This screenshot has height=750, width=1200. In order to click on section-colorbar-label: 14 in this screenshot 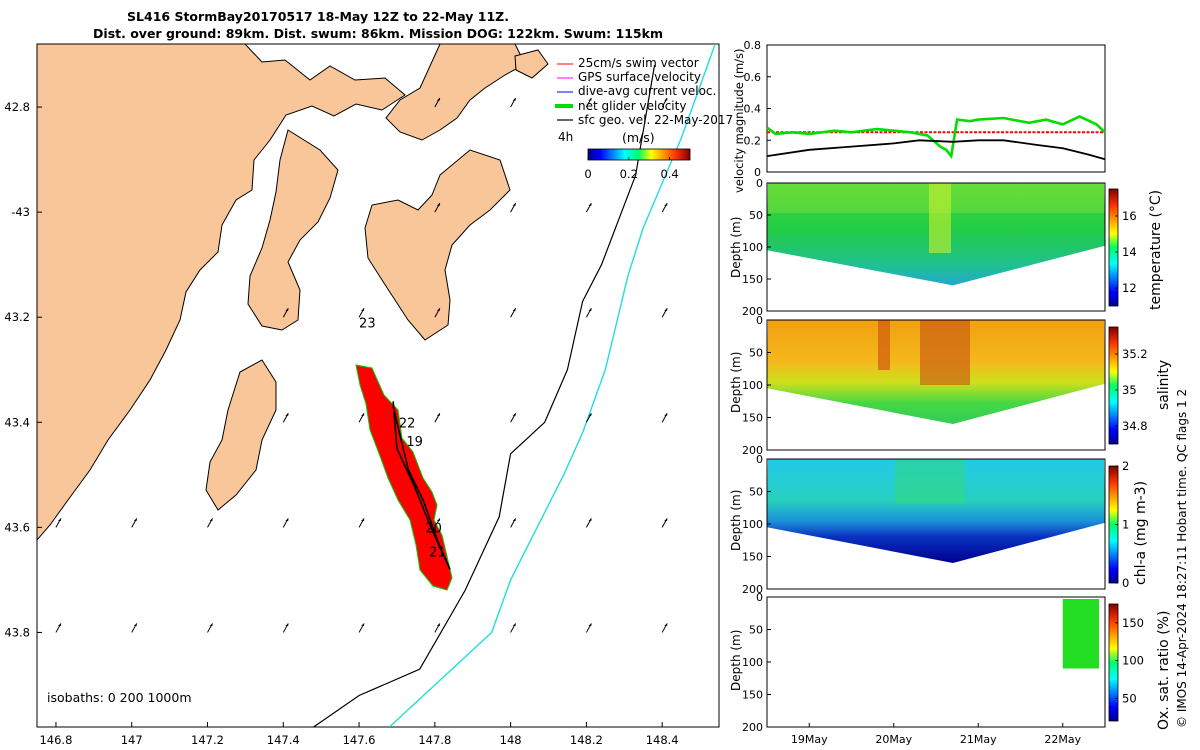, I will do `click(1129, 252)`.